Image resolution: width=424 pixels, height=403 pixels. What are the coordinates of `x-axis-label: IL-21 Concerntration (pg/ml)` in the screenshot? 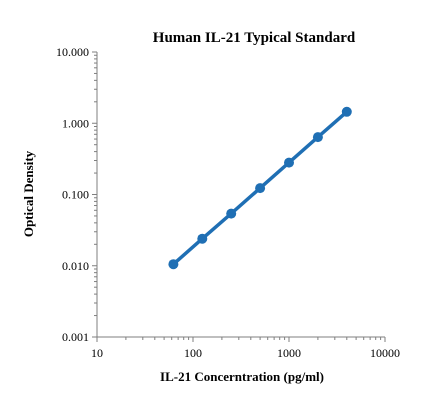 It's located at (242, 376).